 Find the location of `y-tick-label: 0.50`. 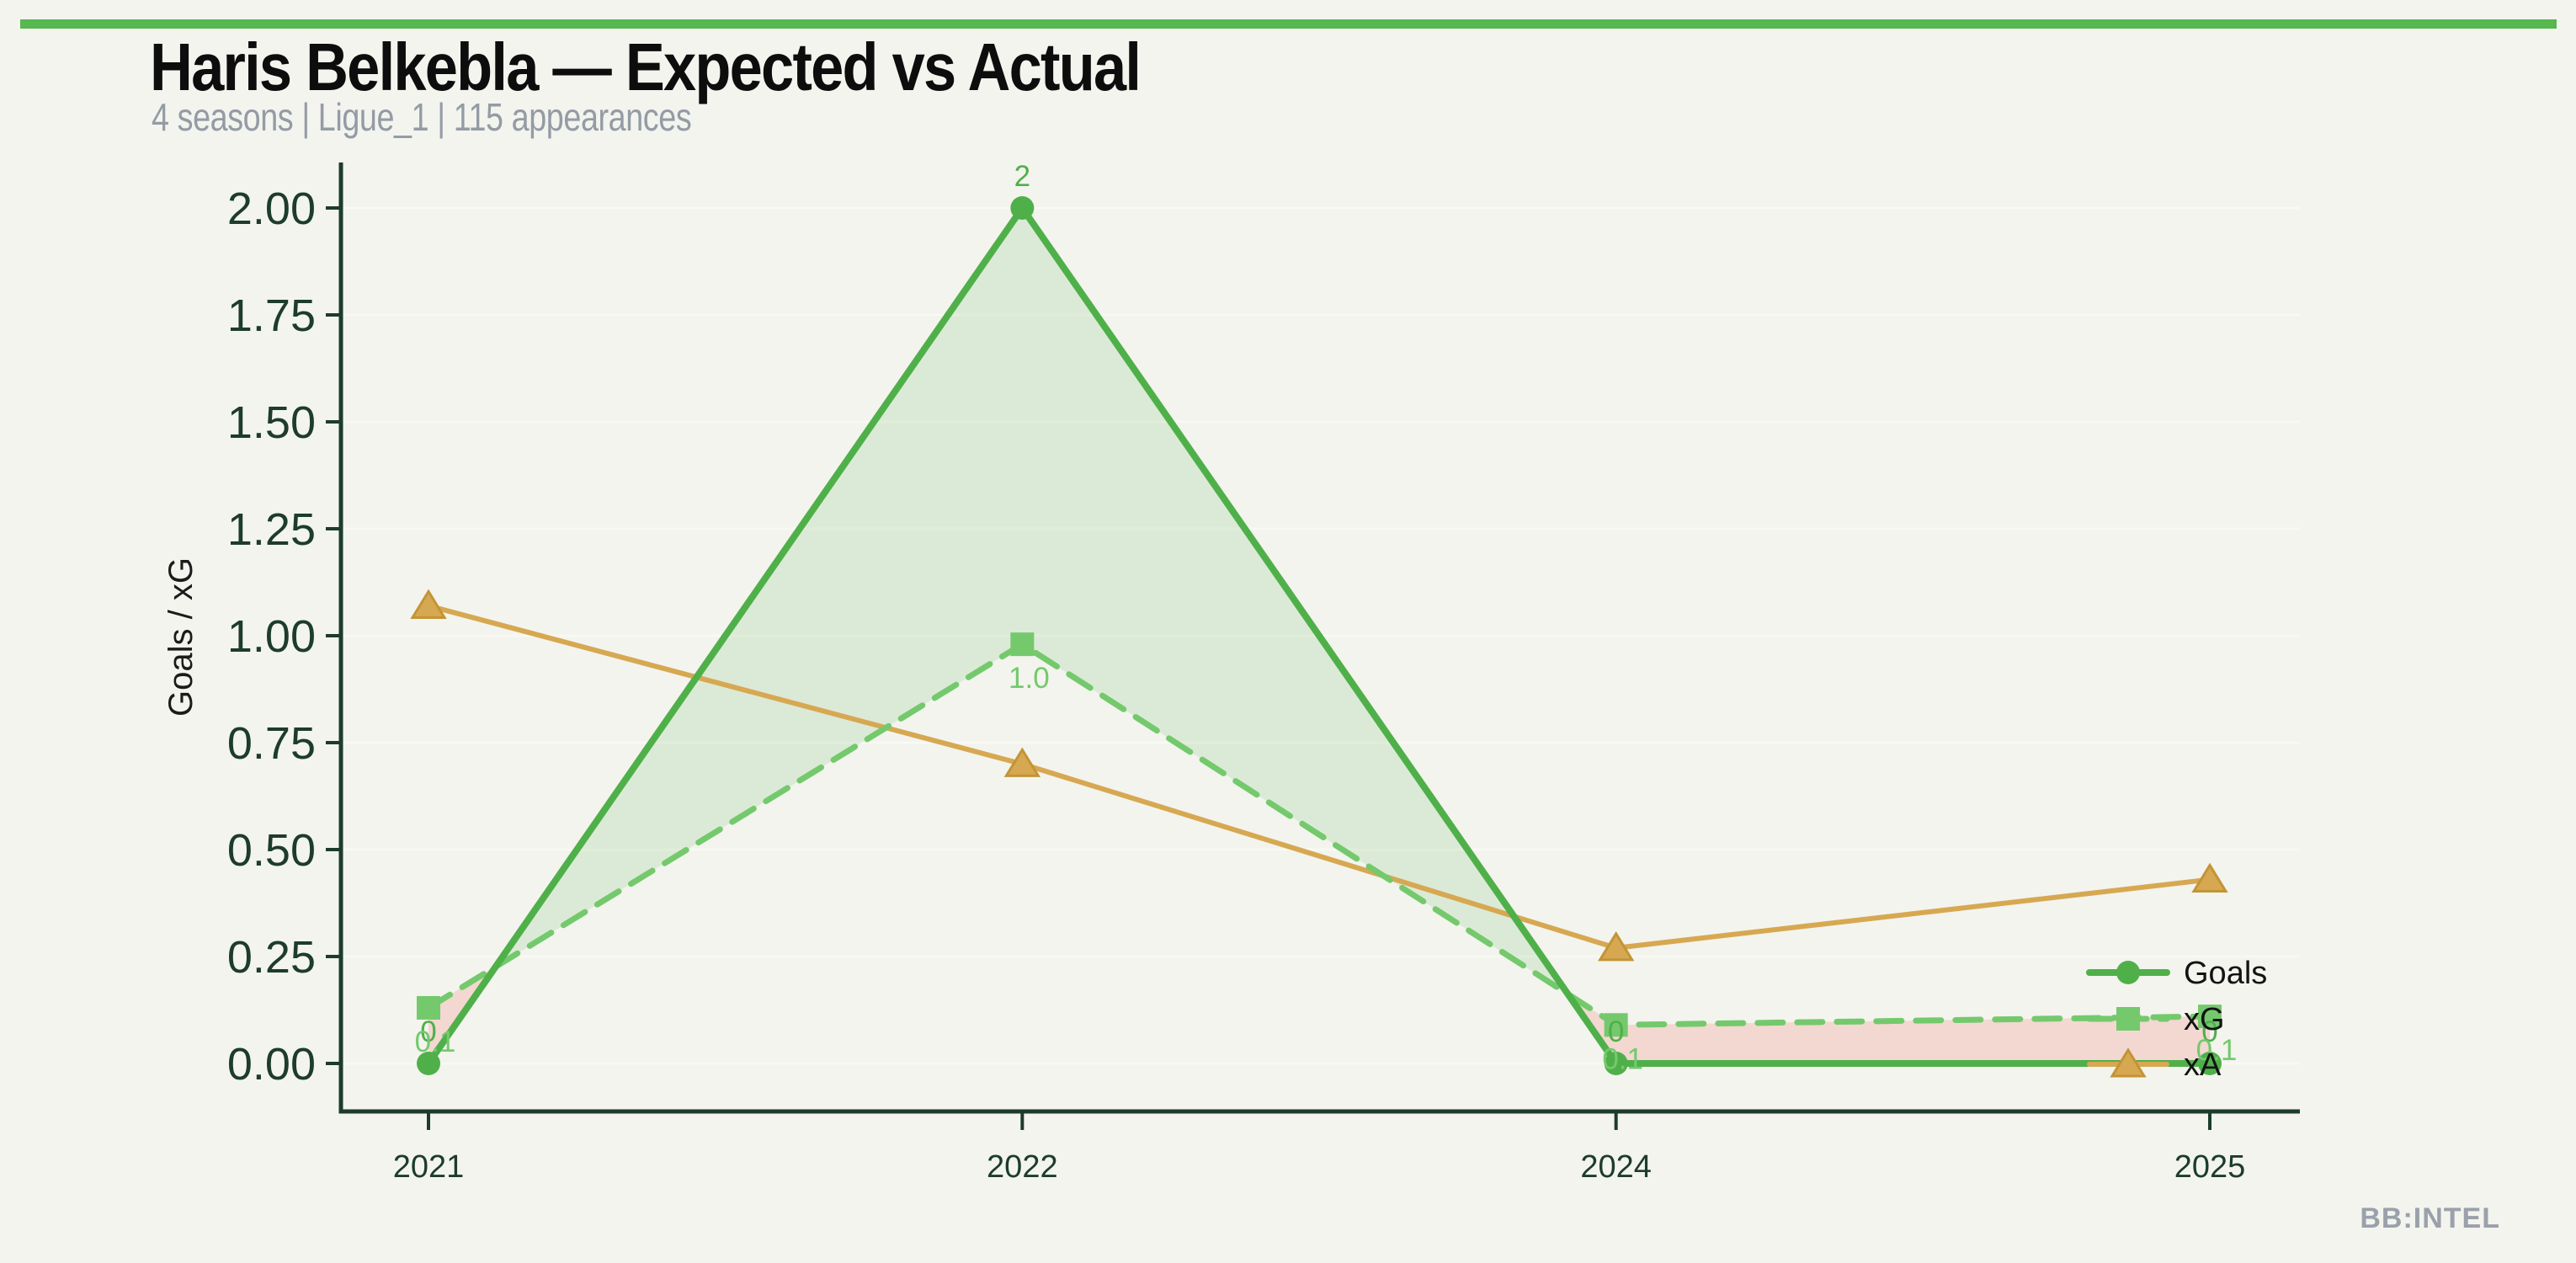

y-tick-label: 0.50 is located at coordinates (271, 850).